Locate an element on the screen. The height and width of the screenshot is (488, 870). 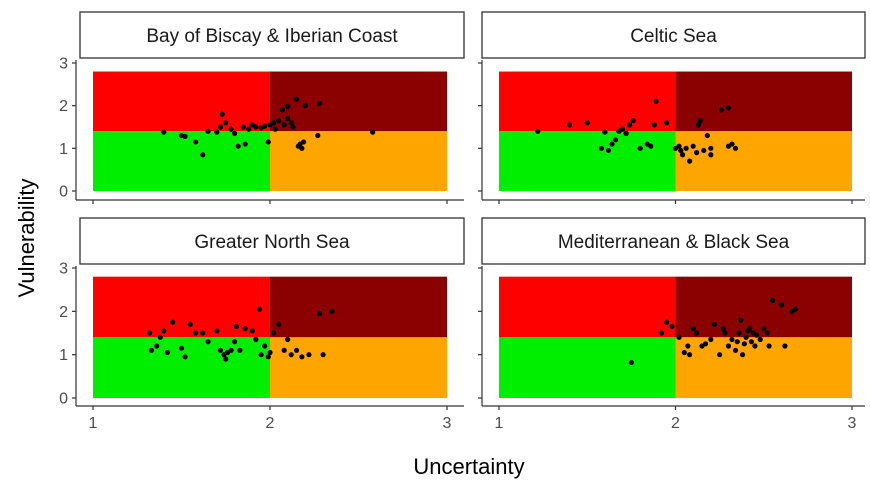
x-tick-label: 3 is located at coordinates (852, 423).